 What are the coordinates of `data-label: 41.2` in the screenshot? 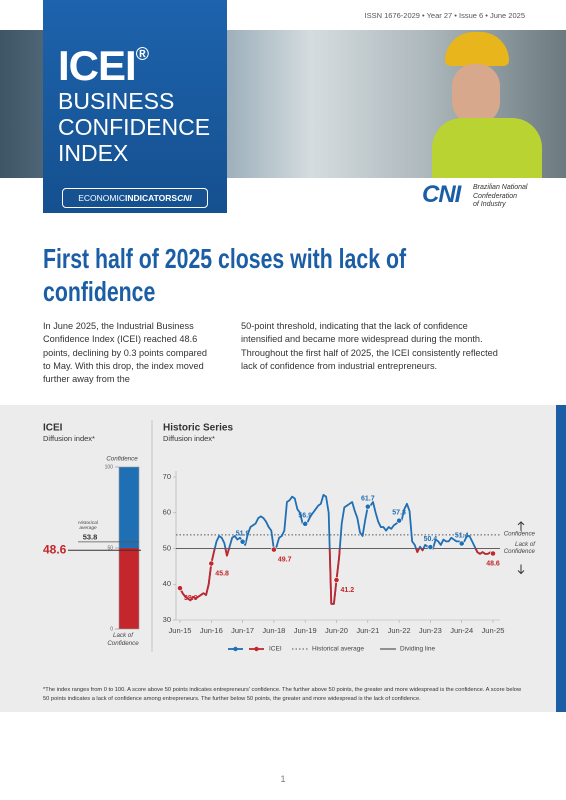 It's located at (348, 590).